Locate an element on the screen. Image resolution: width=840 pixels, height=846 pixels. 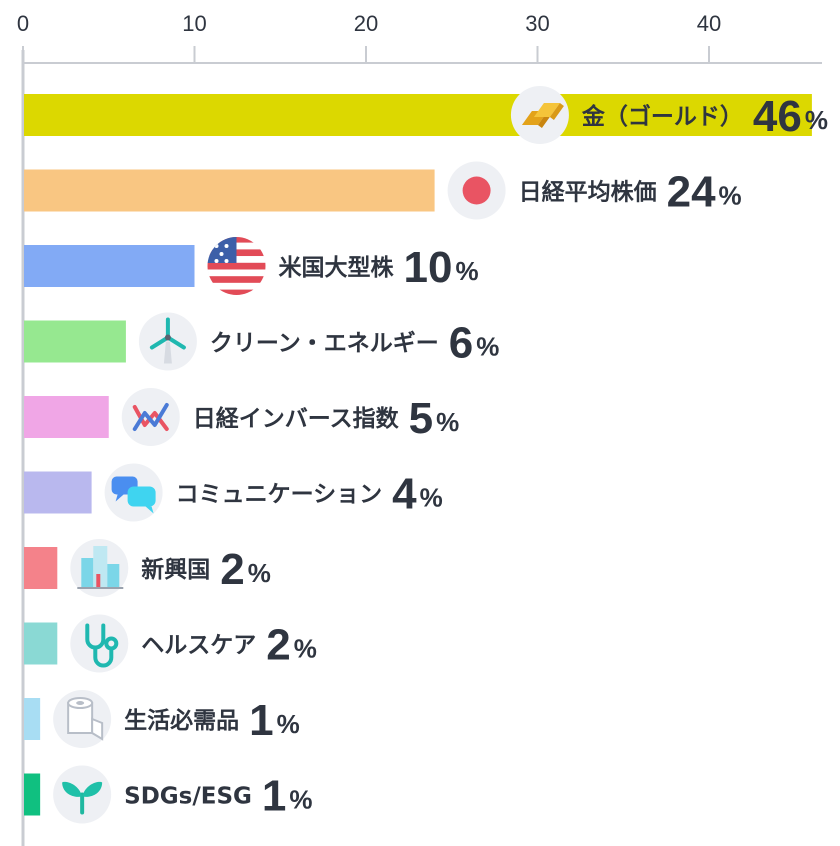
bar-row: SDGs/ESG 1% is located at coordinates (168, 794).